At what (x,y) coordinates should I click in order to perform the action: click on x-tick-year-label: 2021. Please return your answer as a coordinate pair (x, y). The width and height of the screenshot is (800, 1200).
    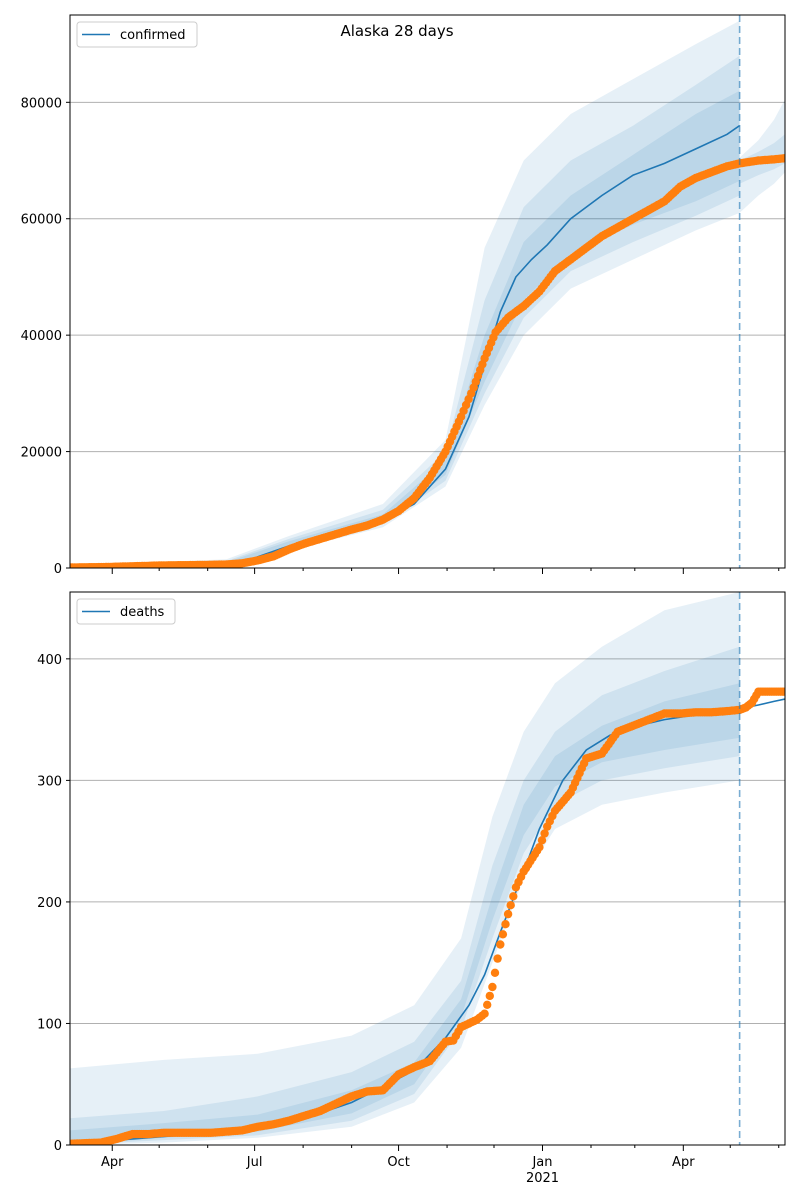
    Looking at the image, I should click on (542, 1178).